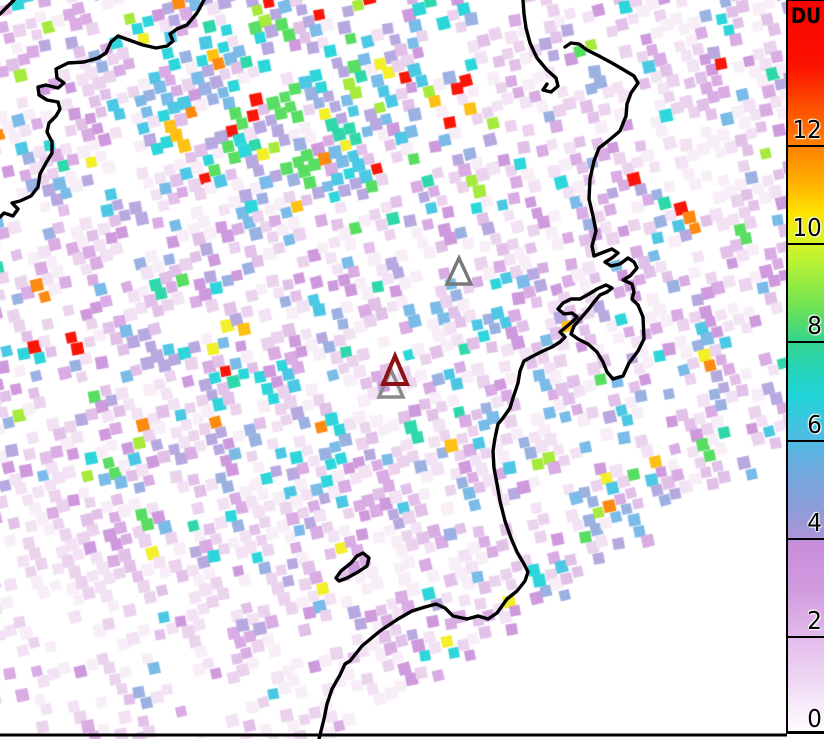  What do you see at coordinates (814, 424) in the screenshot?
I see `colorbar-tick-label: 6` at bounding box center [814, 424].